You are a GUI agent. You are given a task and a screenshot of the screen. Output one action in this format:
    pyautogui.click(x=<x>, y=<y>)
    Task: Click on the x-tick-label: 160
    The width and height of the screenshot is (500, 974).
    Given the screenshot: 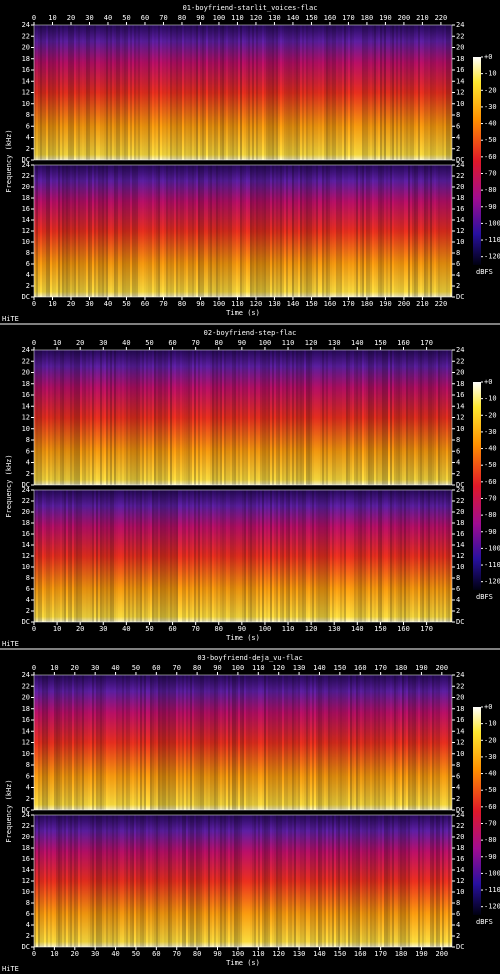 What is the action you would take?
    pyautogui.click(x=360, y=954)
    